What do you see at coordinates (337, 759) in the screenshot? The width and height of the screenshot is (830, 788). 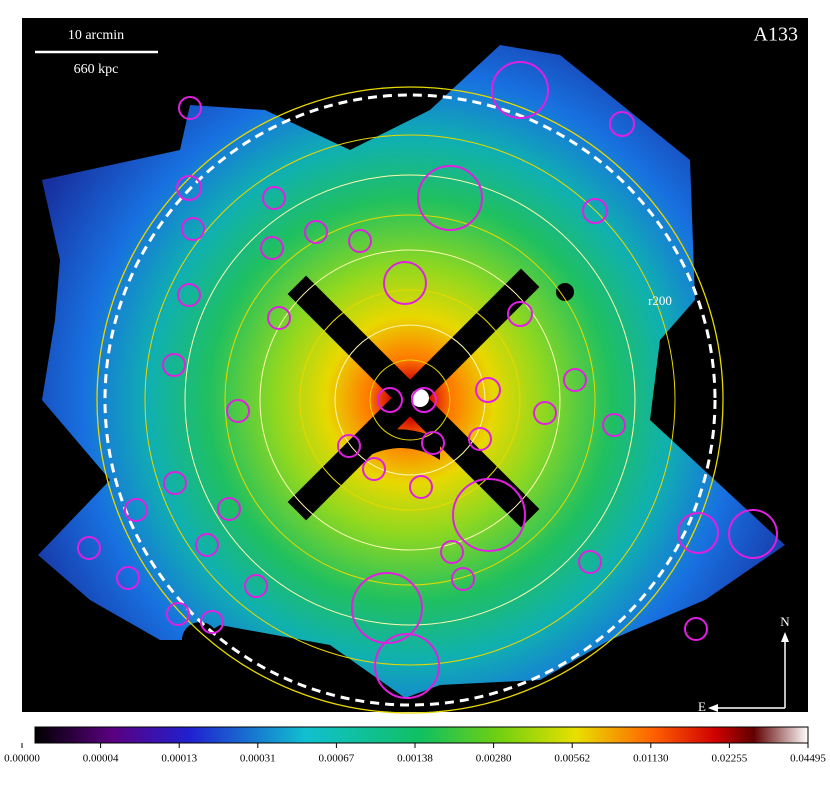 I see `colorbar-tick-label: 0.00067` at bounding box center [337, 759].